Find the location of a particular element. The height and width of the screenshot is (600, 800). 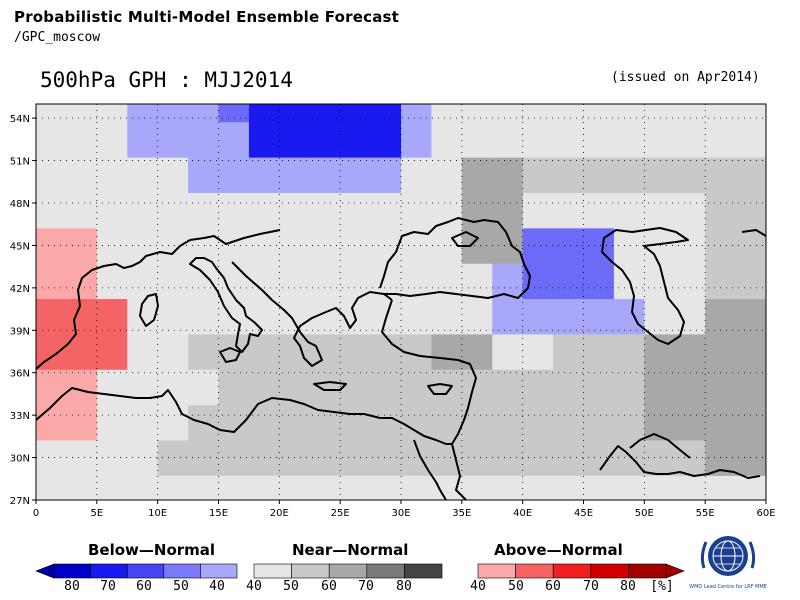

legend-title-below: Below—Normal is located at coordinates (152, 550).